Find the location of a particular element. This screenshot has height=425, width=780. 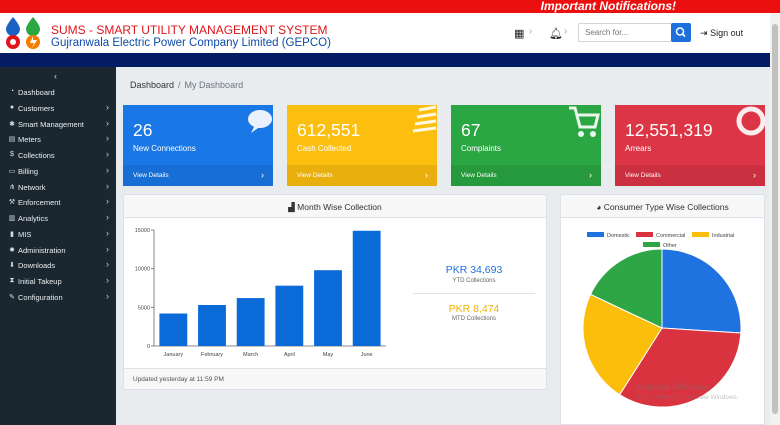

bell-icon: 🔔︎ is located at coordinates (556, 34).